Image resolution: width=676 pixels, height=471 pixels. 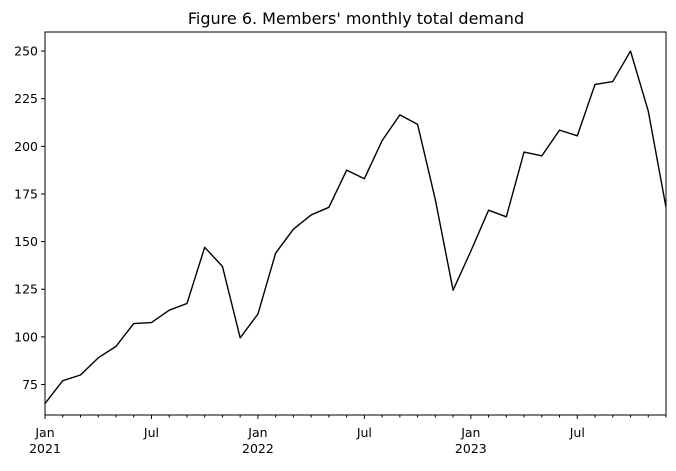 I want to click on y-tick-label: 175, so click(x=26, y=193).